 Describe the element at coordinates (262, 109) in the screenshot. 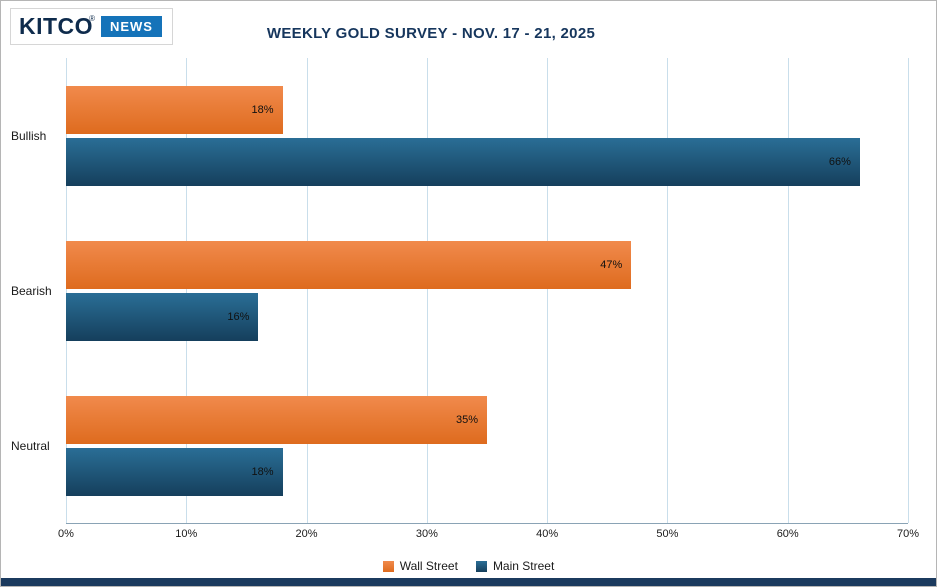

I see `value-label-wall-street-bullish: 18%` at that location.